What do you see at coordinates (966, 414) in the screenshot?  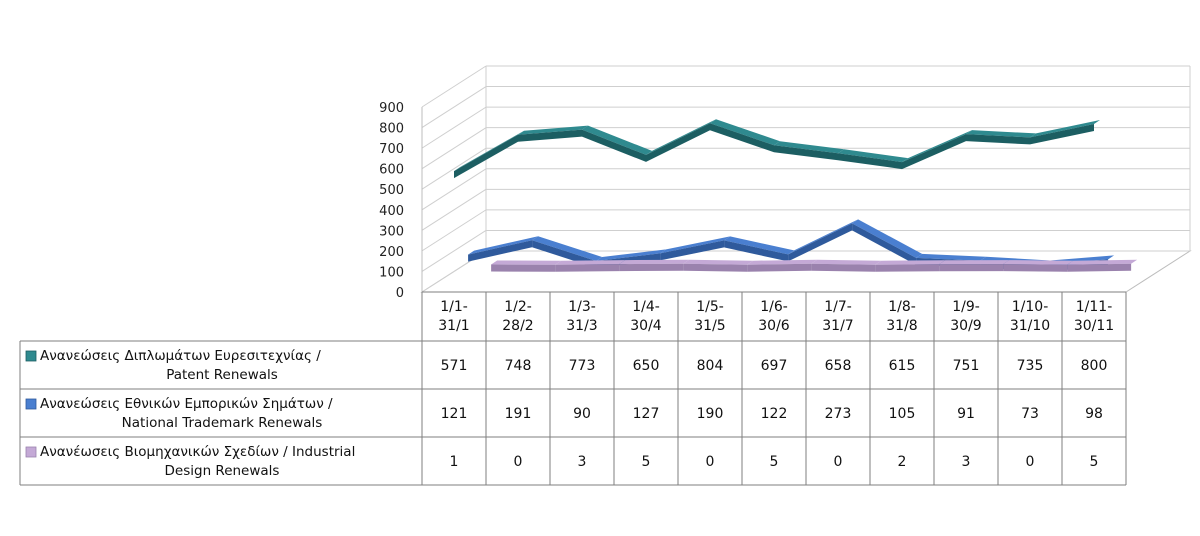 I see `table-cell-value: 91` at bounding box center [966, 414].